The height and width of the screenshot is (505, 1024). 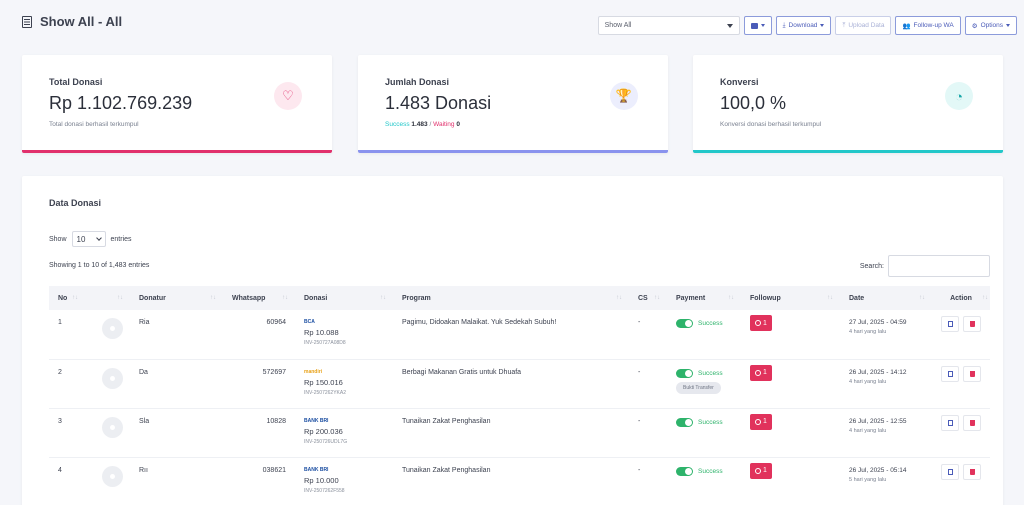 I want to click on upload-data-button: ⤒ Upload Data, so click(x=863, y=25).